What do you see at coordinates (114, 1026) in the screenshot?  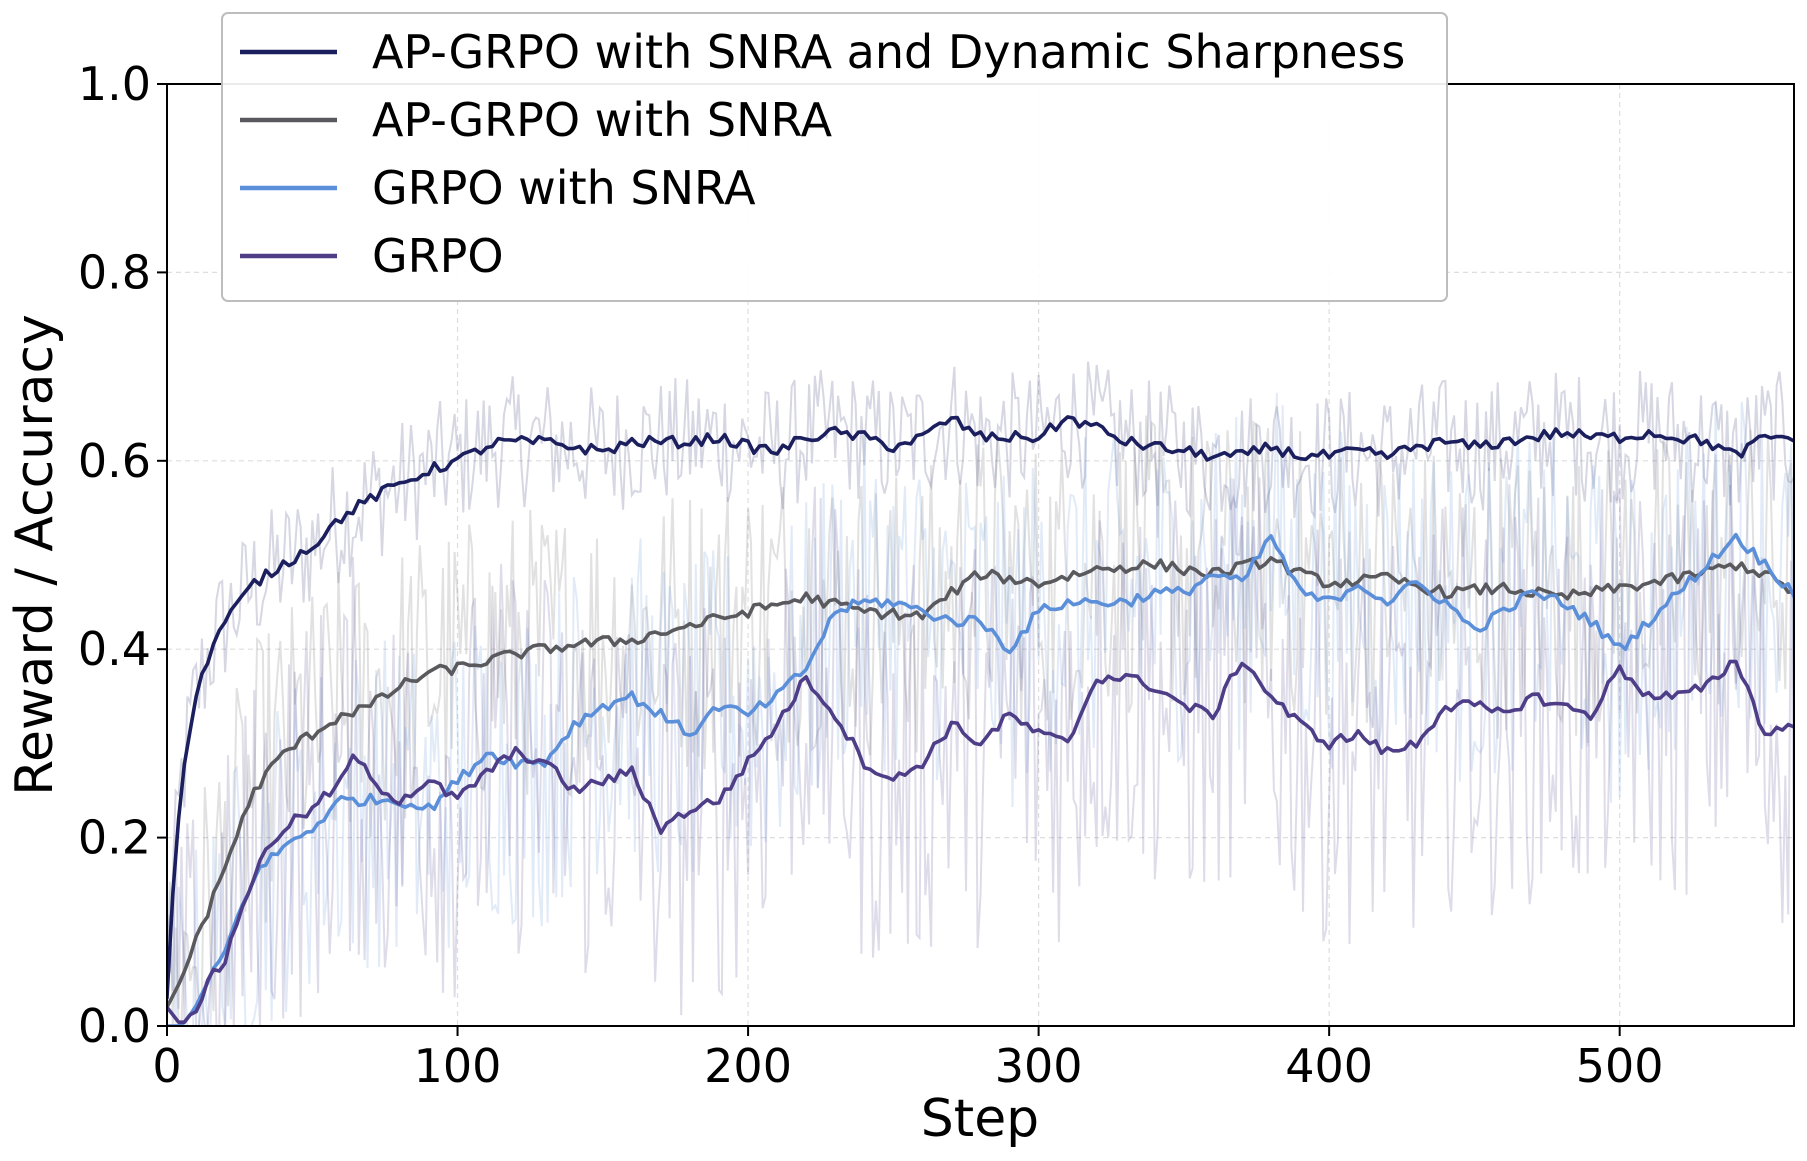 I see `y-tick-label: 0.0` at bounding box center [114, 1026].